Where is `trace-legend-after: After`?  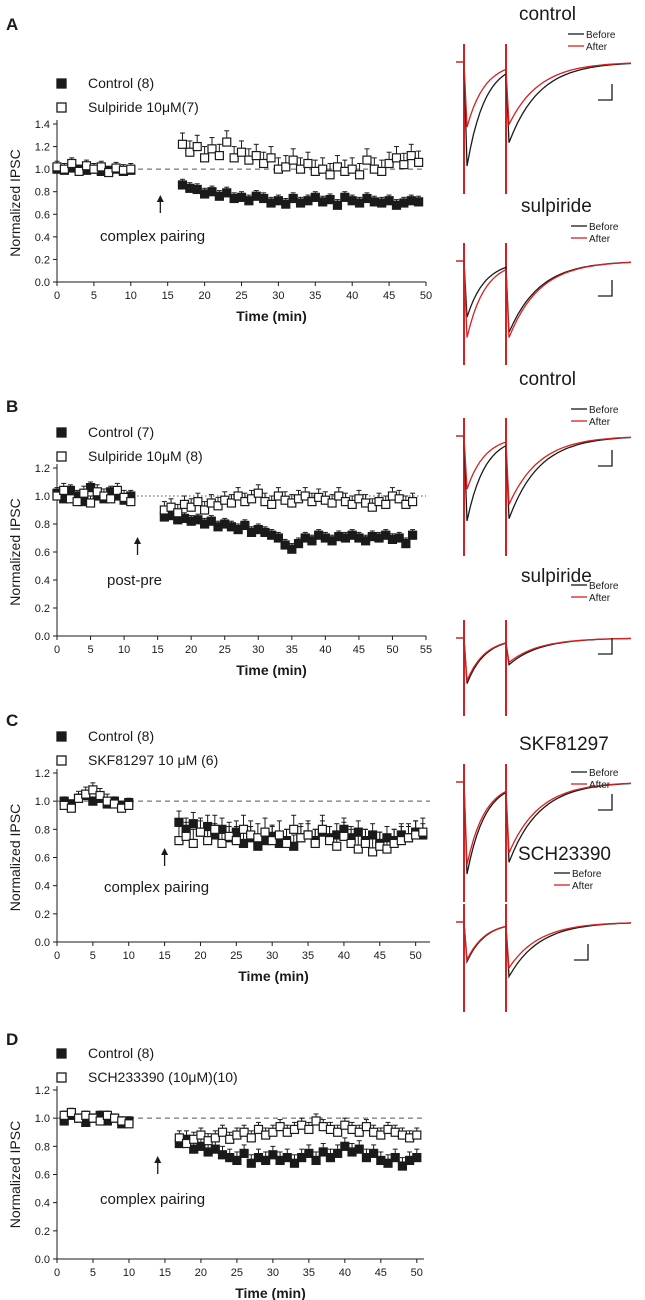 trace-legend-after: After is located at coordinates (583, 886).